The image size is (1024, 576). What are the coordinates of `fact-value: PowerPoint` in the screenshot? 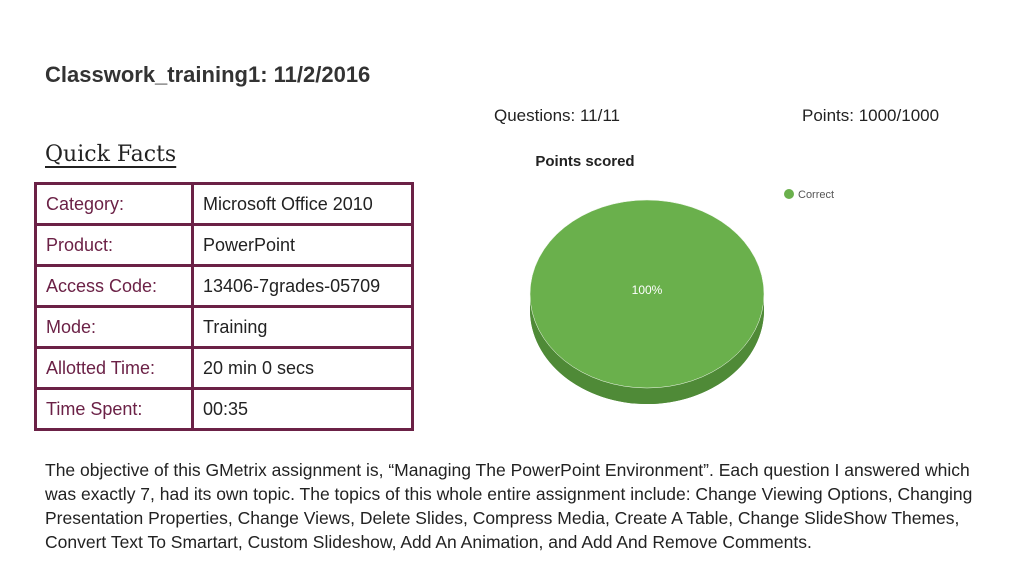 It's located at (302, 245).